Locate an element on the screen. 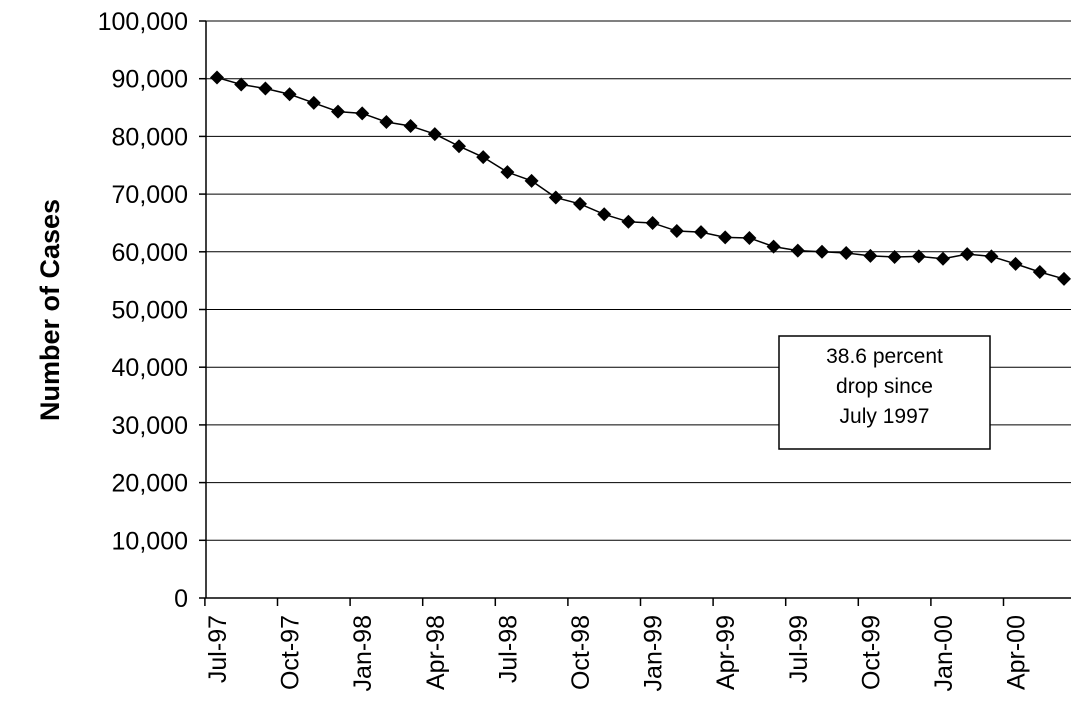 This screenshot has width=1072, height=727. y-tick-label: 90,000 is located at coordinates (150, 80).